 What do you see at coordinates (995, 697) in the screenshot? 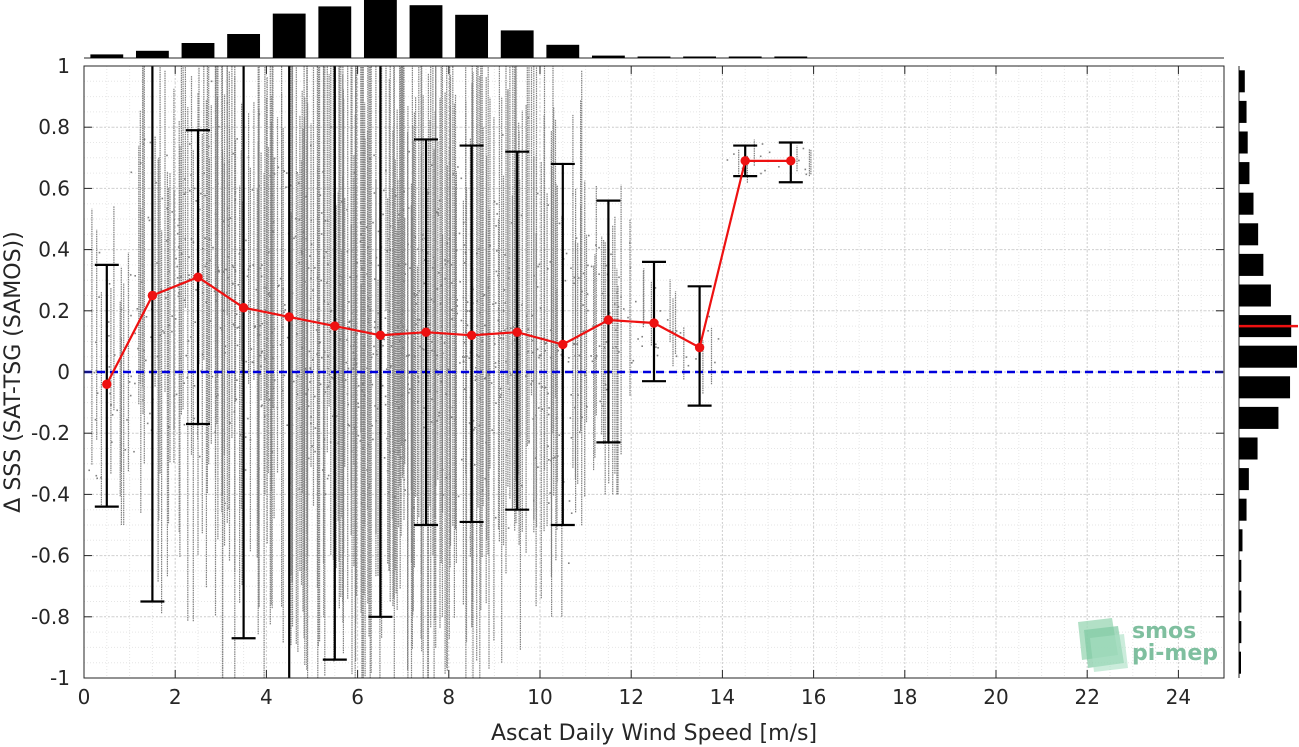
I see `x-tick-label: 20` at bounding box center [995, 697].